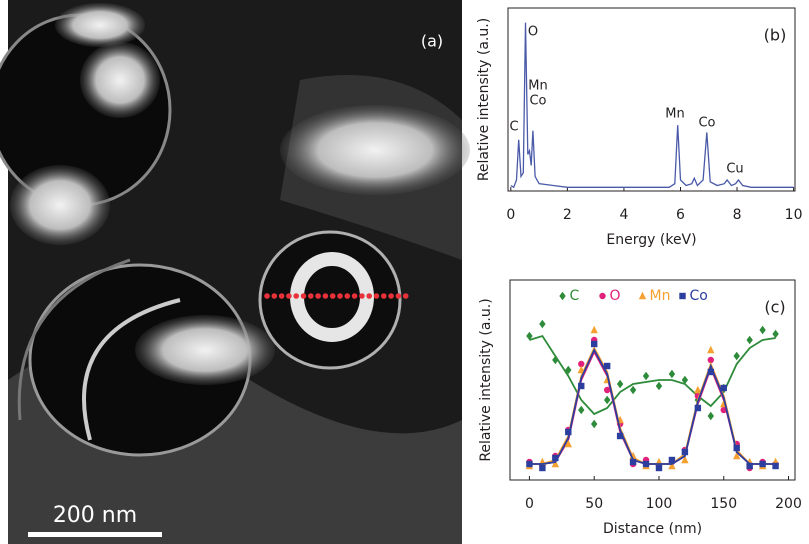  What do you see at coordinates (652, 105) in the screenshot?
I see `spectrum-line` at bounding box center [652, 105].